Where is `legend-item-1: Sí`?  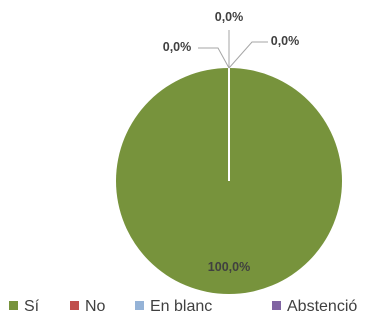 legend-item-1: Sí is located at coordinates (24, 306).